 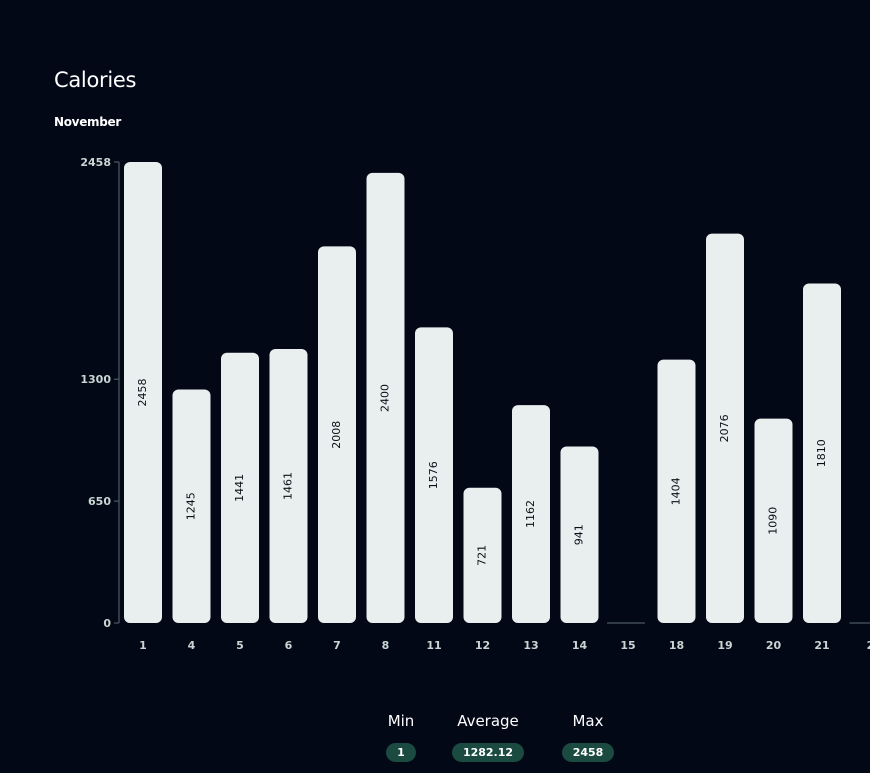 I want to click on x-tick-label: 7, so click(x=337, y=645).